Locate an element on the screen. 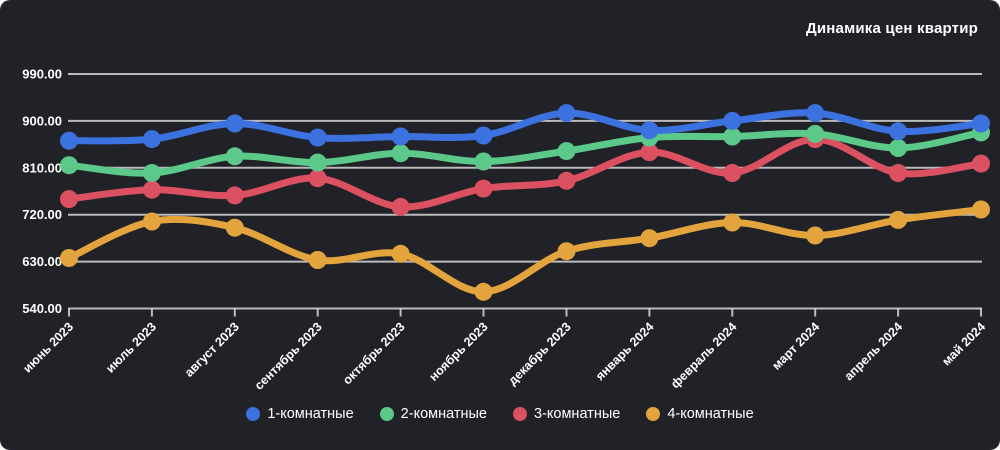 This screenshot has width=1000, height=450. legend-label: 4-комнатные is located at coordinates (710, 414).